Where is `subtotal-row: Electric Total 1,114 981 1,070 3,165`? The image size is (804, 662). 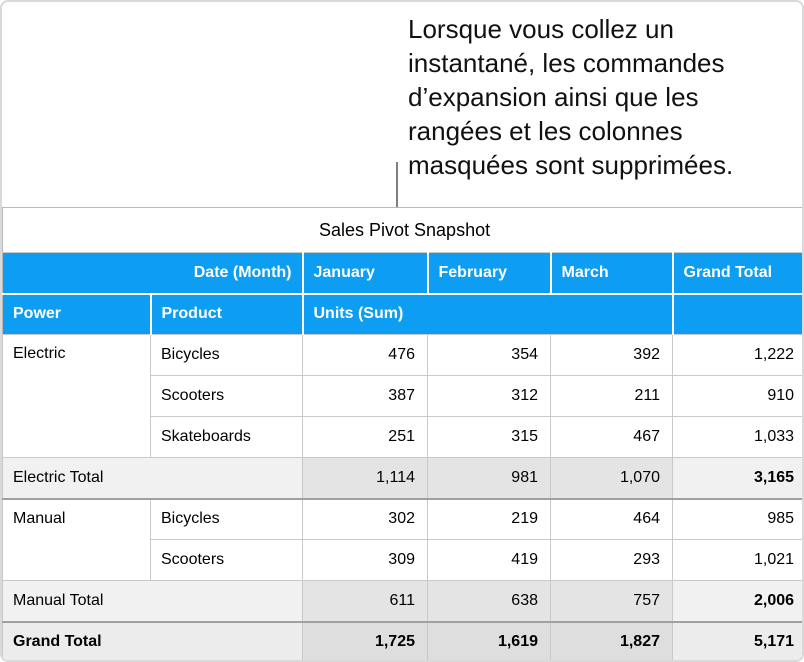 subtotal-row: Electric Total 1,114 981 1,070 3,165 is located at coordinates (402, 478).